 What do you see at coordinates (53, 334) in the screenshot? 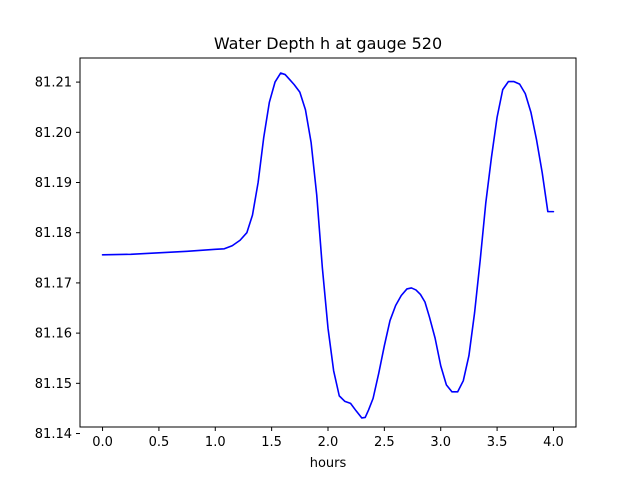
I see `y-tick-label: 81.16` at bounding box center [53, 334].